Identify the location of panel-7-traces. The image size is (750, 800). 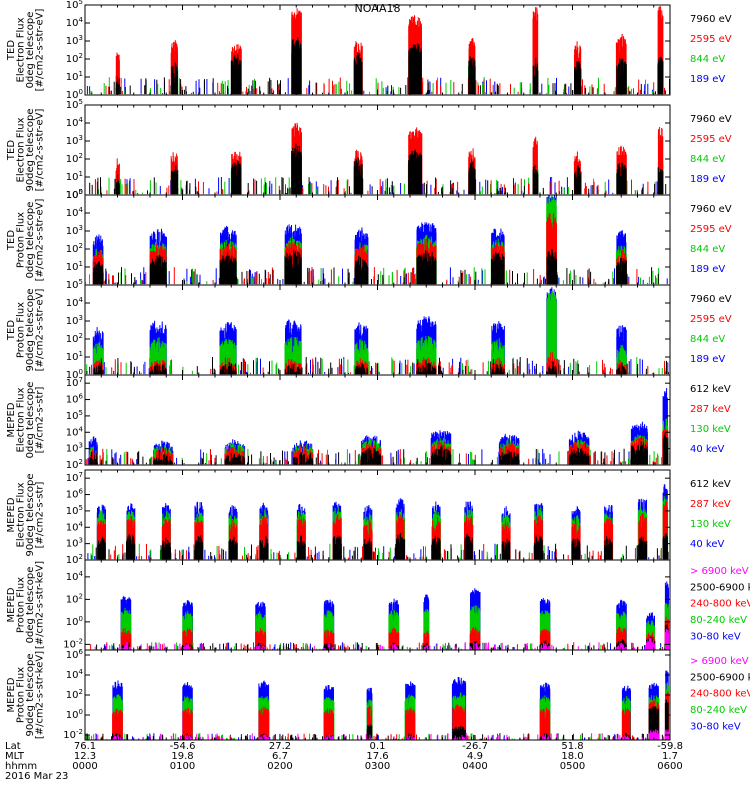
(380, 615).